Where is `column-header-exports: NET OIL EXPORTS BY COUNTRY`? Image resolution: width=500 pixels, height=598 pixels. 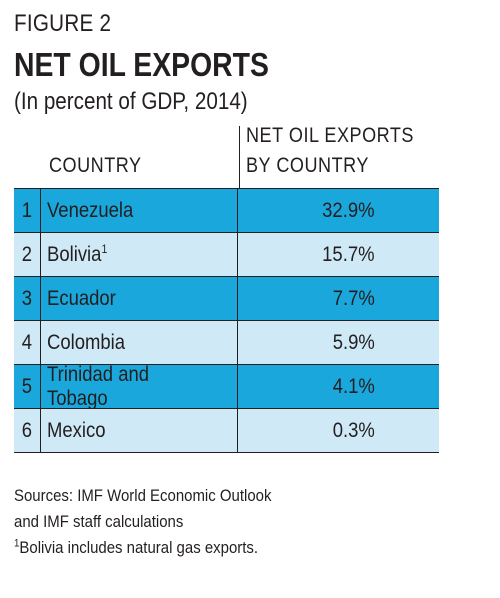 column-header-exports: NET OIL EXPORTS BY COUNTRY is located at coordinates (330, 151).